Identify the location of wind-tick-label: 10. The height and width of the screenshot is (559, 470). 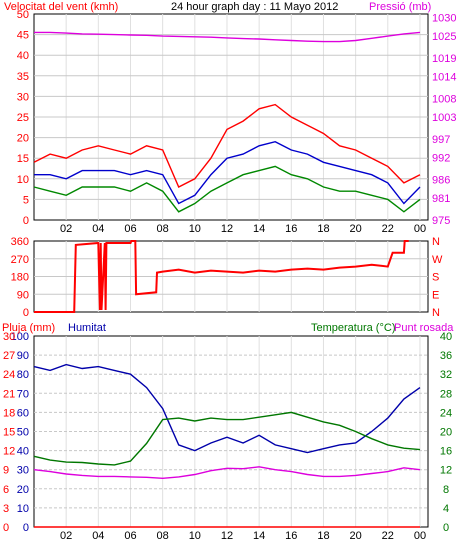
(23, 180).